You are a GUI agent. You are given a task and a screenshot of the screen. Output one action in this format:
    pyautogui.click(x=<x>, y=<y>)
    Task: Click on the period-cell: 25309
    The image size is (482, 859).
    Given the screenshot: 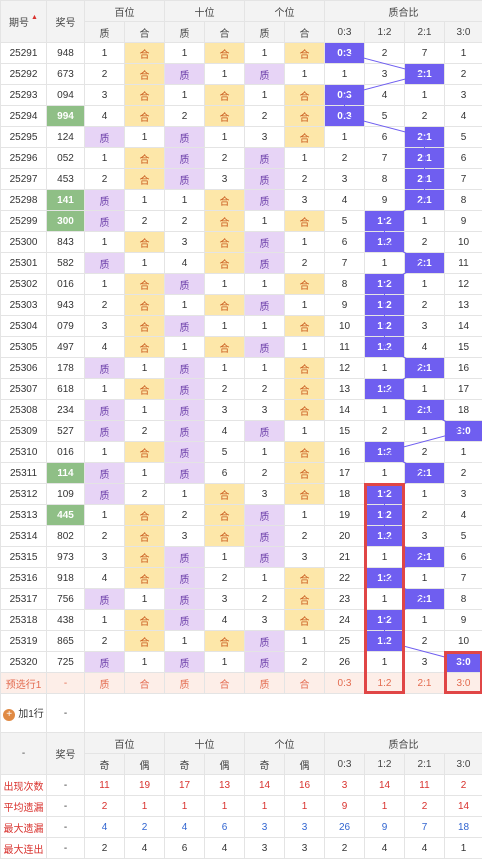 What is the action you would take?
    pyautogui.click(x=24, y=431)
    